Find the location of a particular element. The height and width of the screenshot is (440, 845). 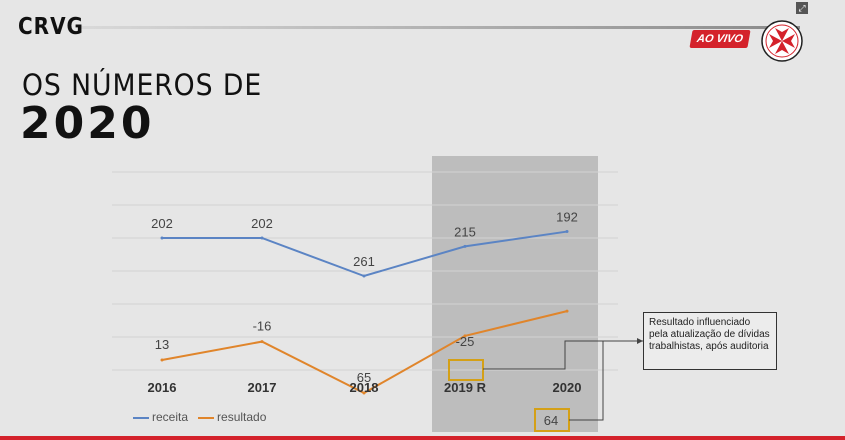

highlight-band is located at coordinates (515, 294).